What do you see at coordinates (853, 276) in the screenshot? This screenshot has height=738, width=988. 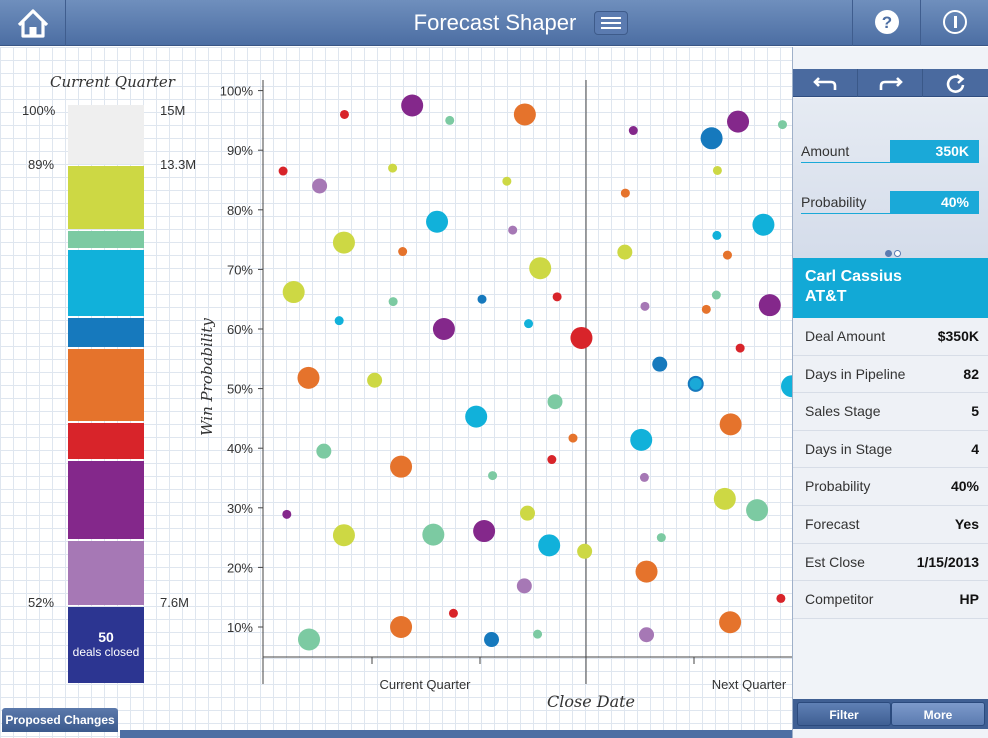 I see `contact-name: Carl Cassius` at bounding box center [853, 276].